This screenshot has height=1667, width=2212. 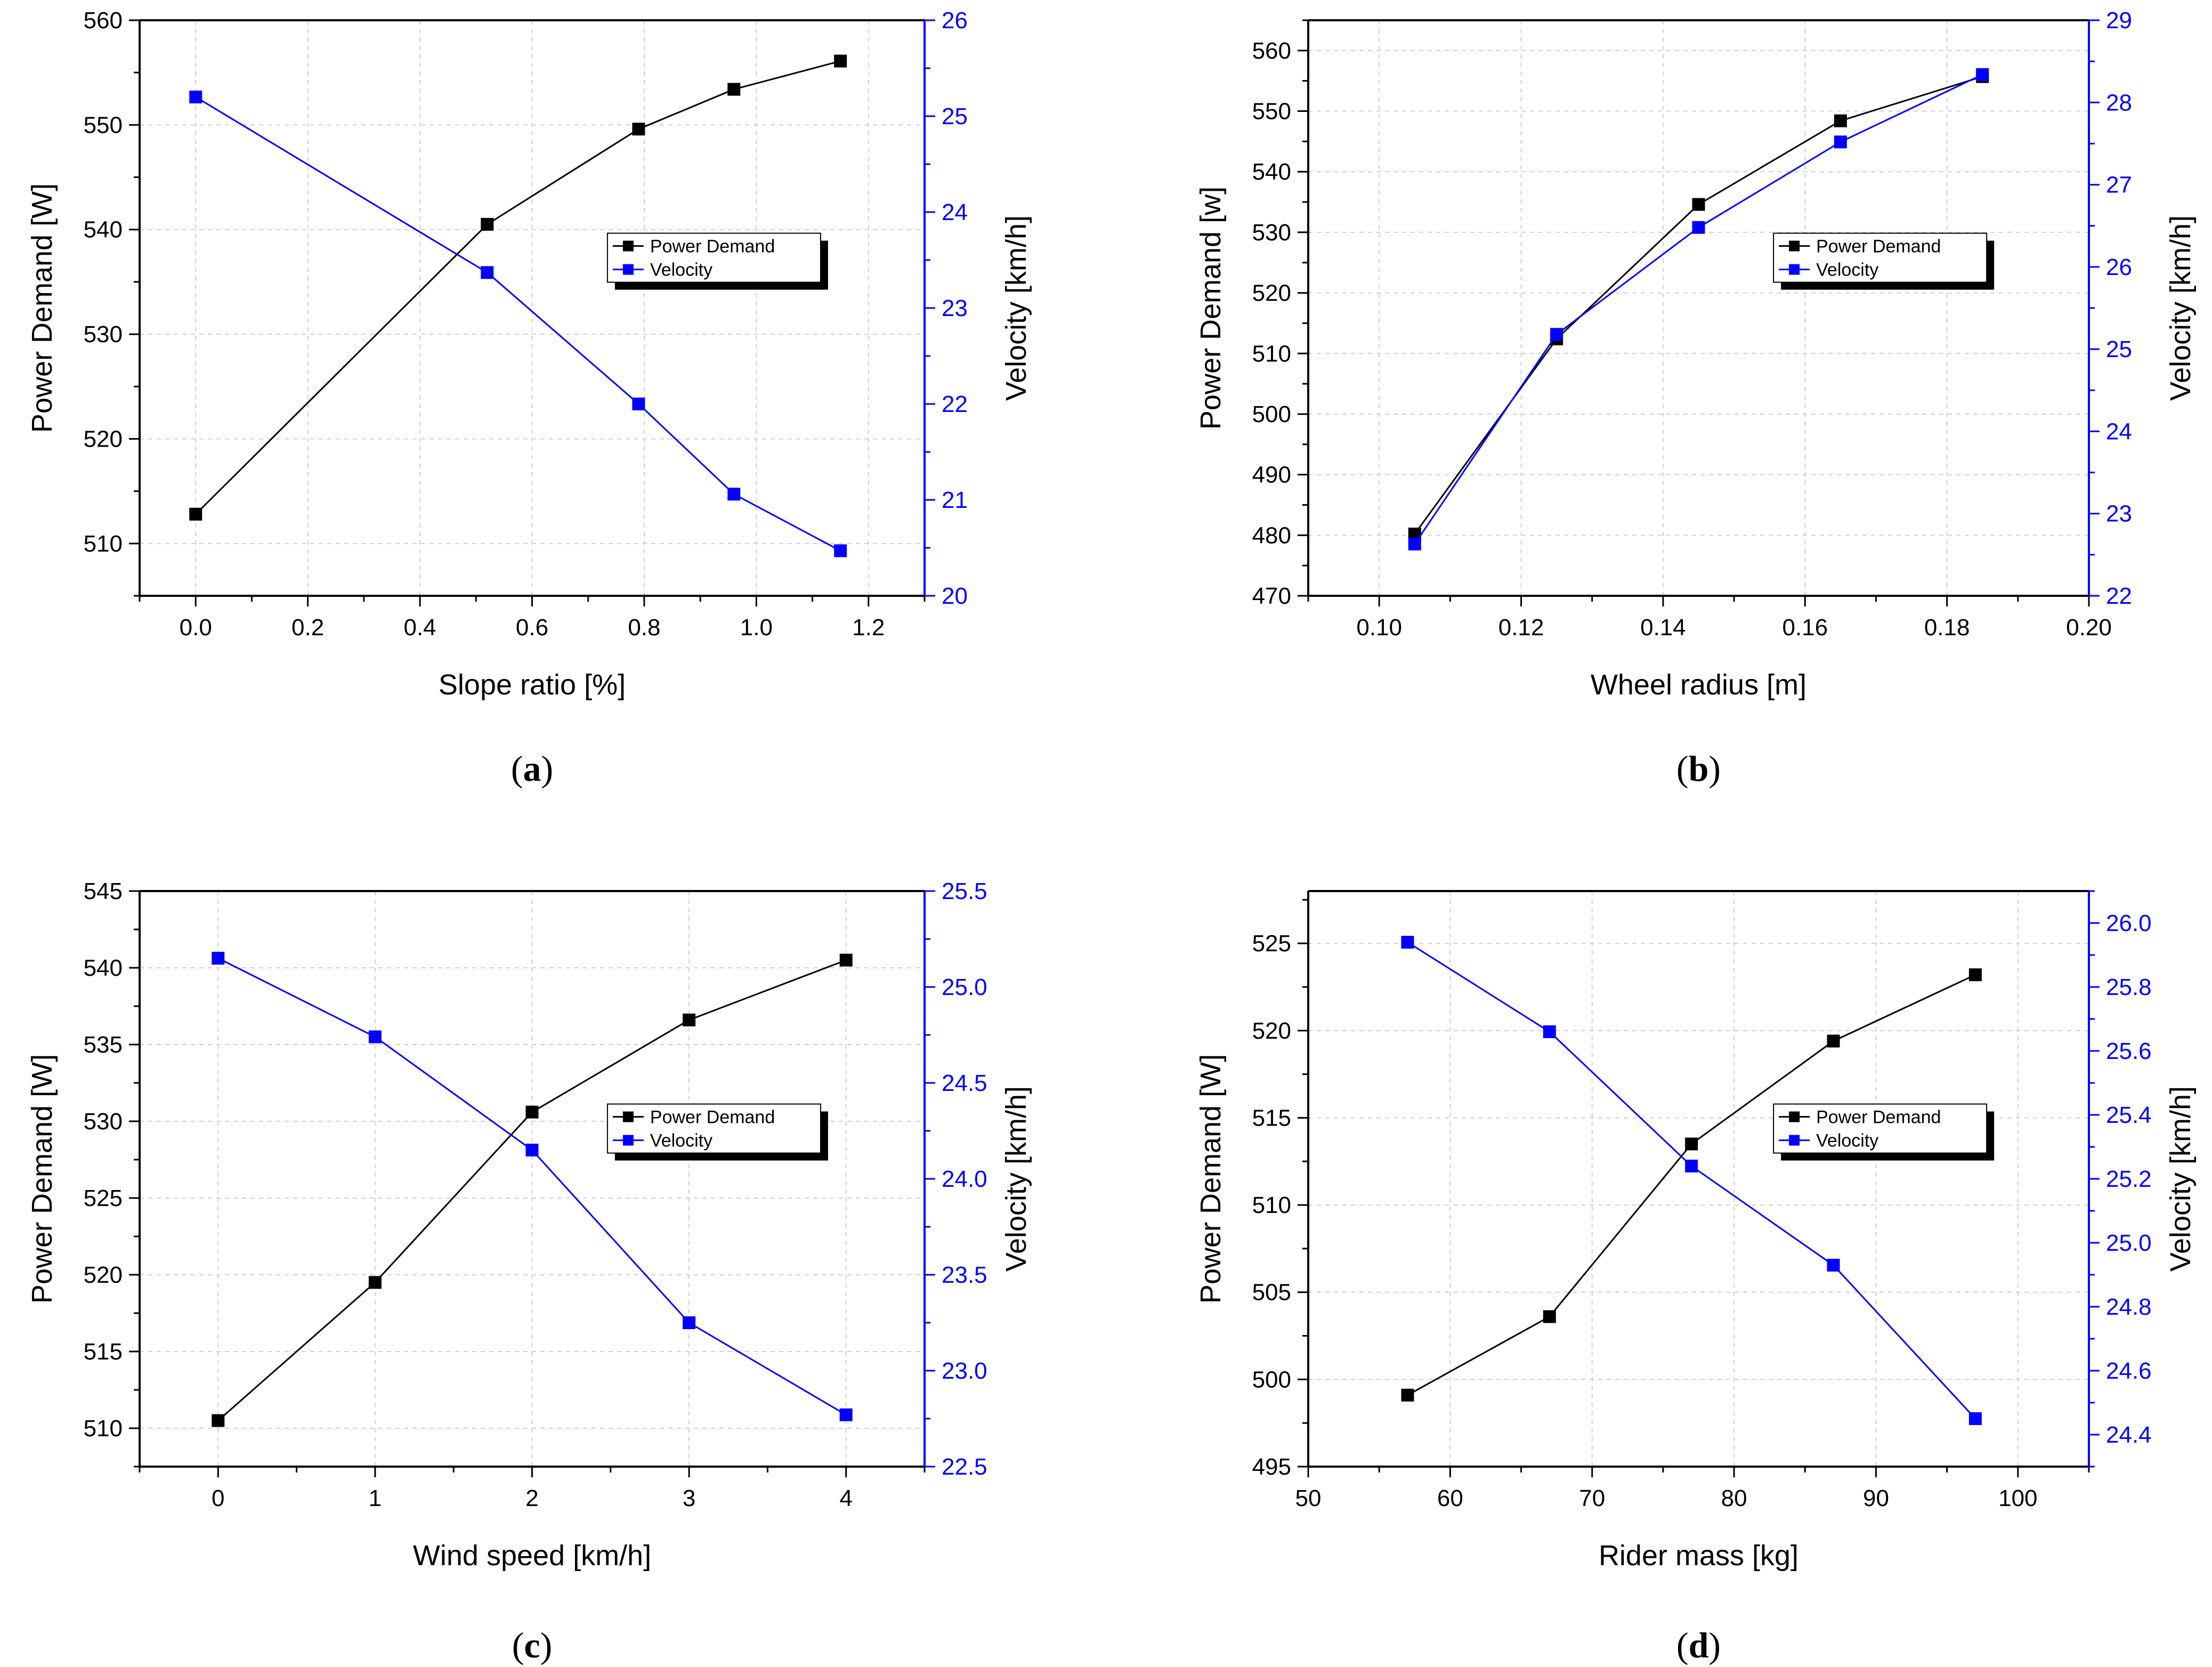 I want to click on y2-tick-label: 22, so click(x=2119, y=596).